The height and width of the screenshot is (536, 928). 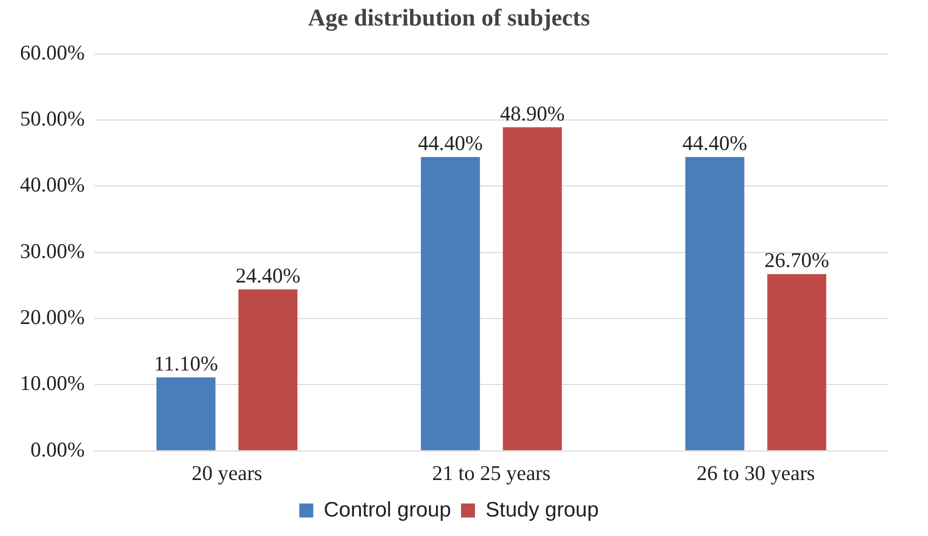 What do you see at coordinates (186, 363) in the screenshot?
I see `data-label: 11.10%` at bounding box center [186, 363].